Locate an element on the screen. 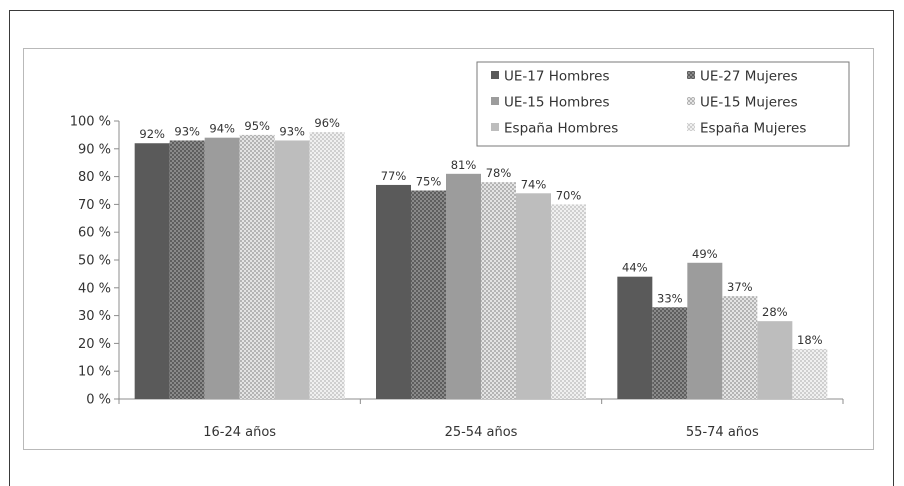 The width and height of the screenshot is (904, 486). data-label: 33% is located at coordinates (670, 298).